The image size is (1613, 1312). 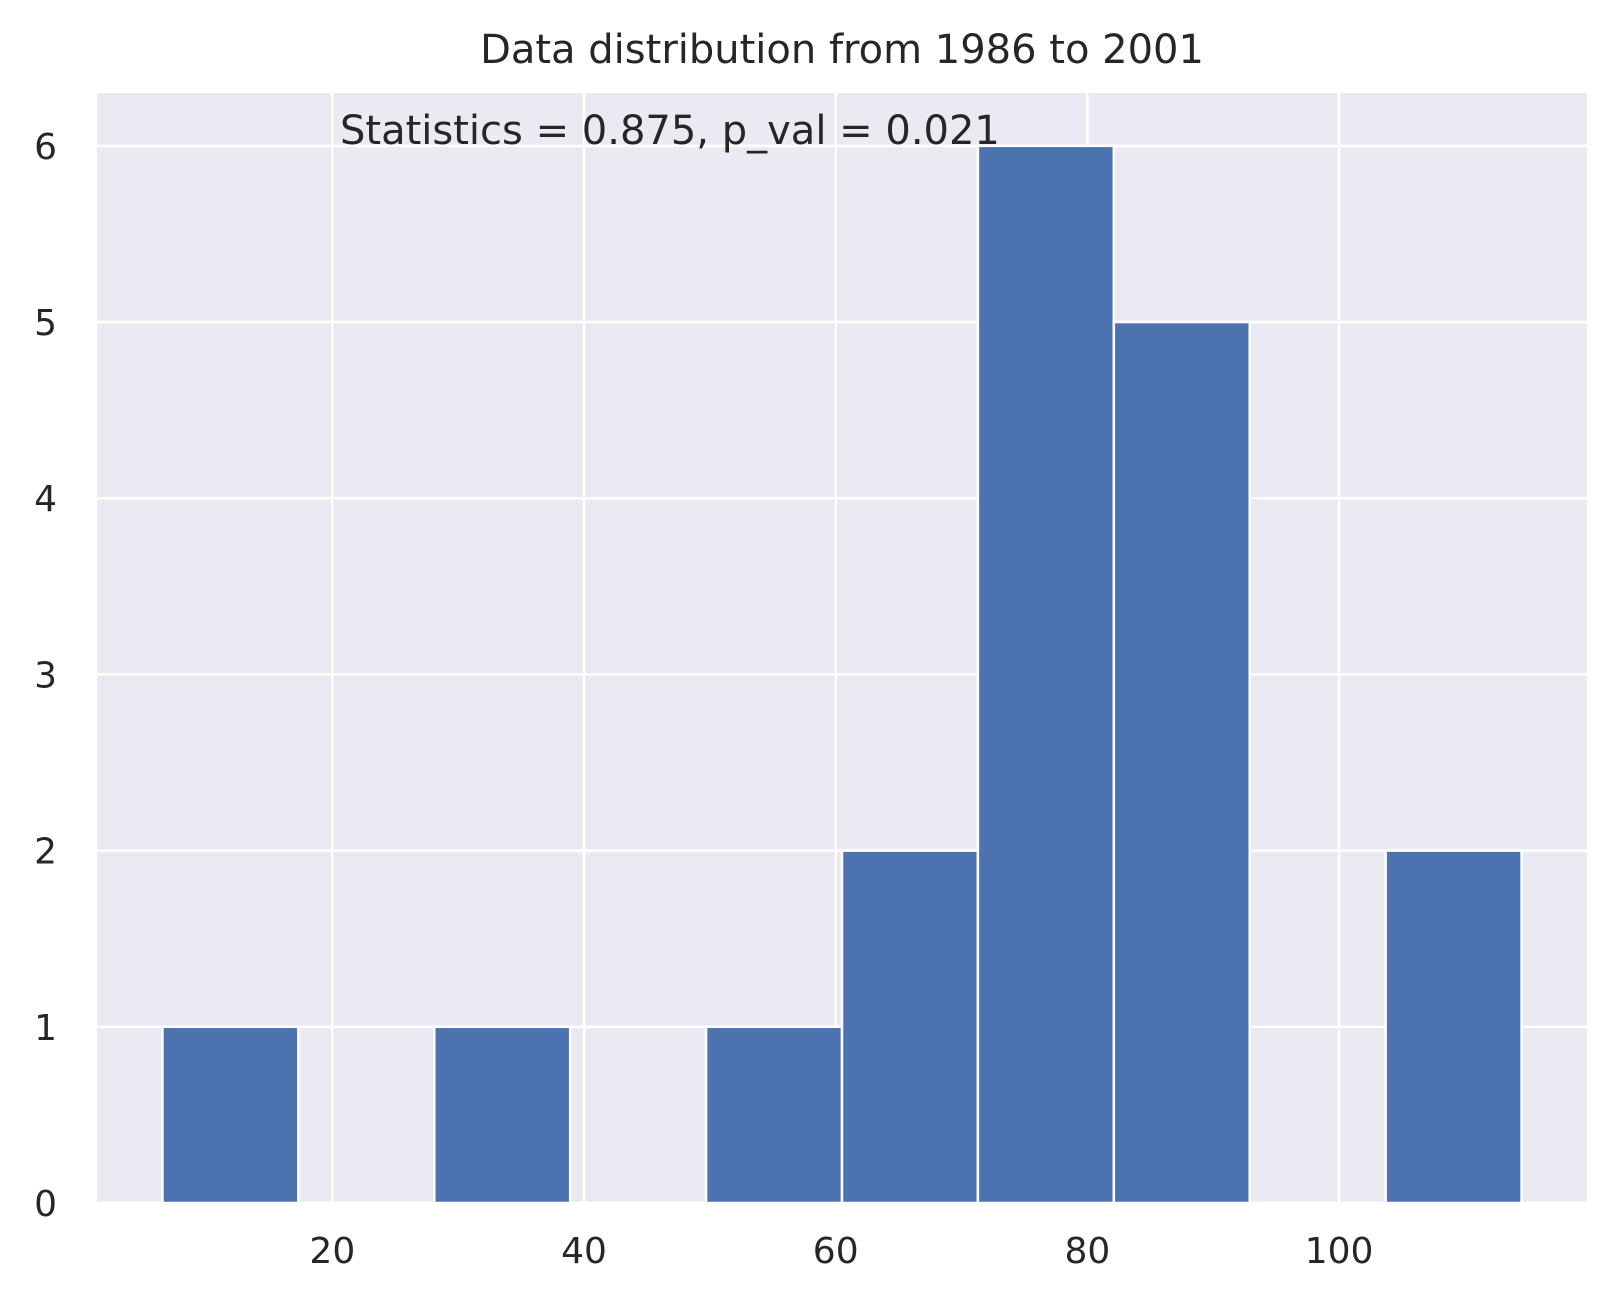 I want to click on y-tick-label: 6, so click(x=45, y=147).